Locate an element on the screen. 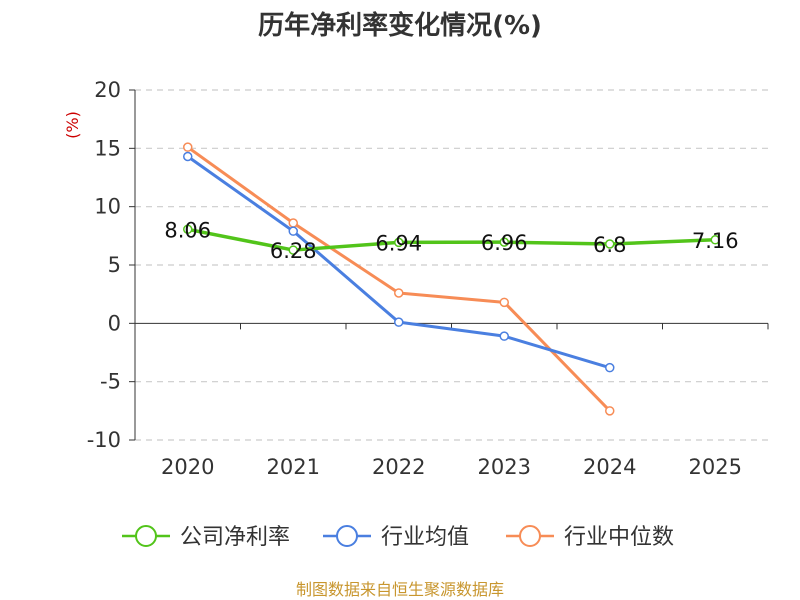 The height and width of the screenshot is (600, 800). x-tick-label: 2024 is located at coordinates (609, 467).